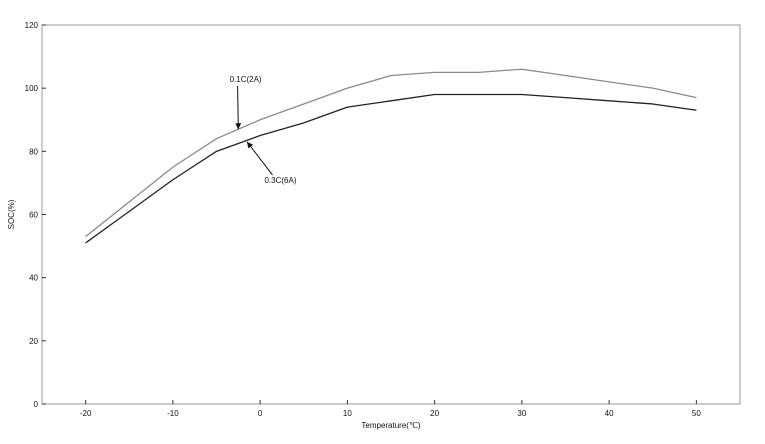 This screenshot has height=444, width=765. Describe the element at coordinates (33, 215) in the screenshot. I see `y-tick-label: 60` at that location.